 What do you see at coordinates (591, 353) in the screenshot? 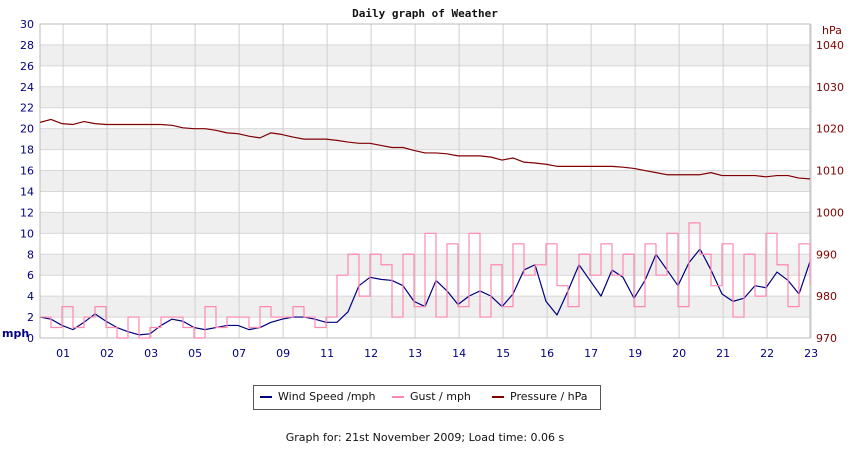
I see `x-tick-label: 17` at bounding box center [591, 353].